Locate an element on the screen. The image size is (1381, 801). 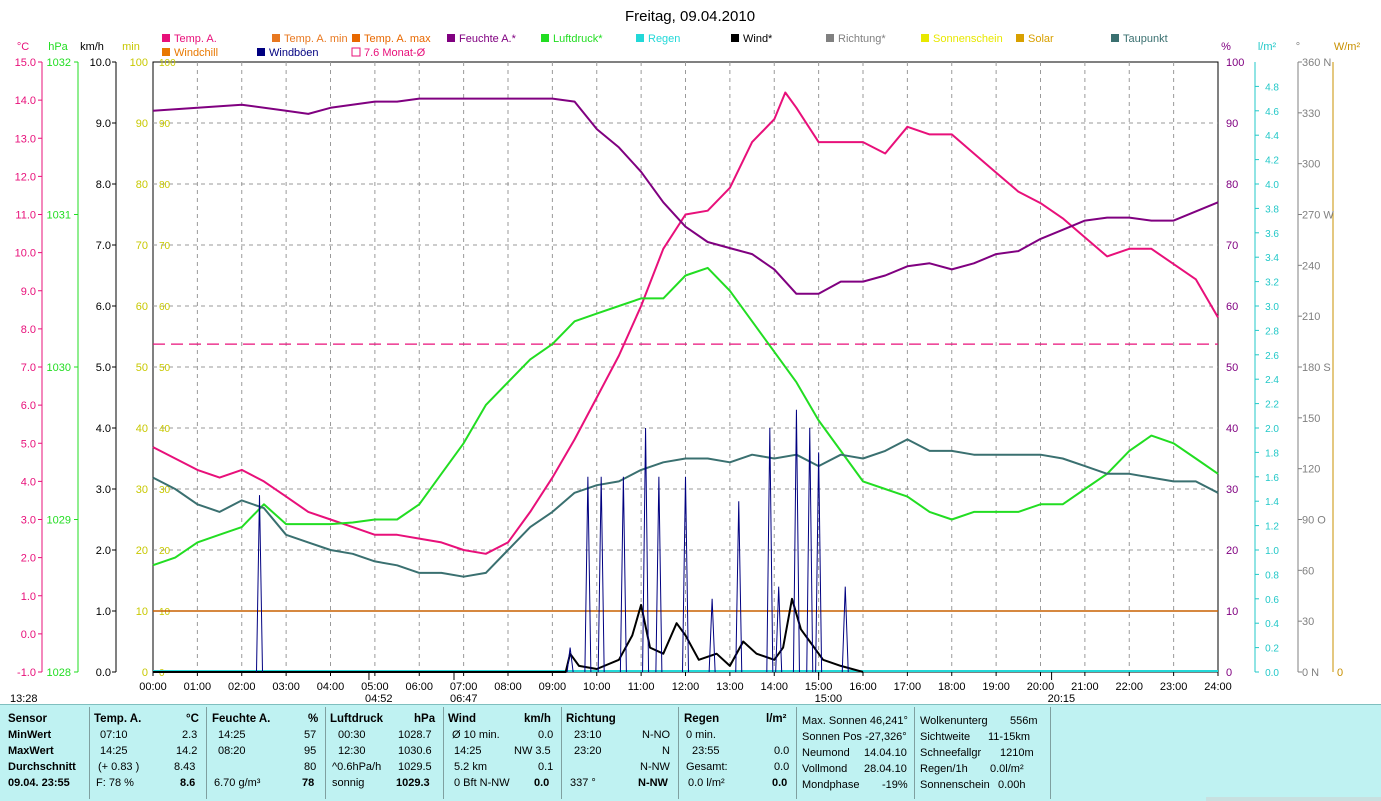
wind-max-time: 14:25 is located at coordinates (468, 751).